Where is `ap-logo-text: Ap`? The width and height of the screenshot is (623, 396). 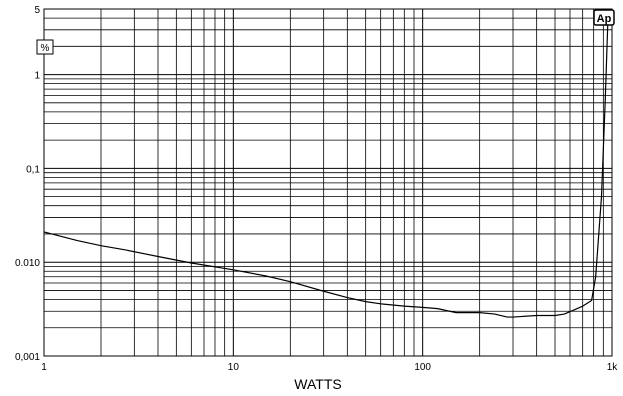
ap-logo-text: Ap is located at coordinates (604, 19).